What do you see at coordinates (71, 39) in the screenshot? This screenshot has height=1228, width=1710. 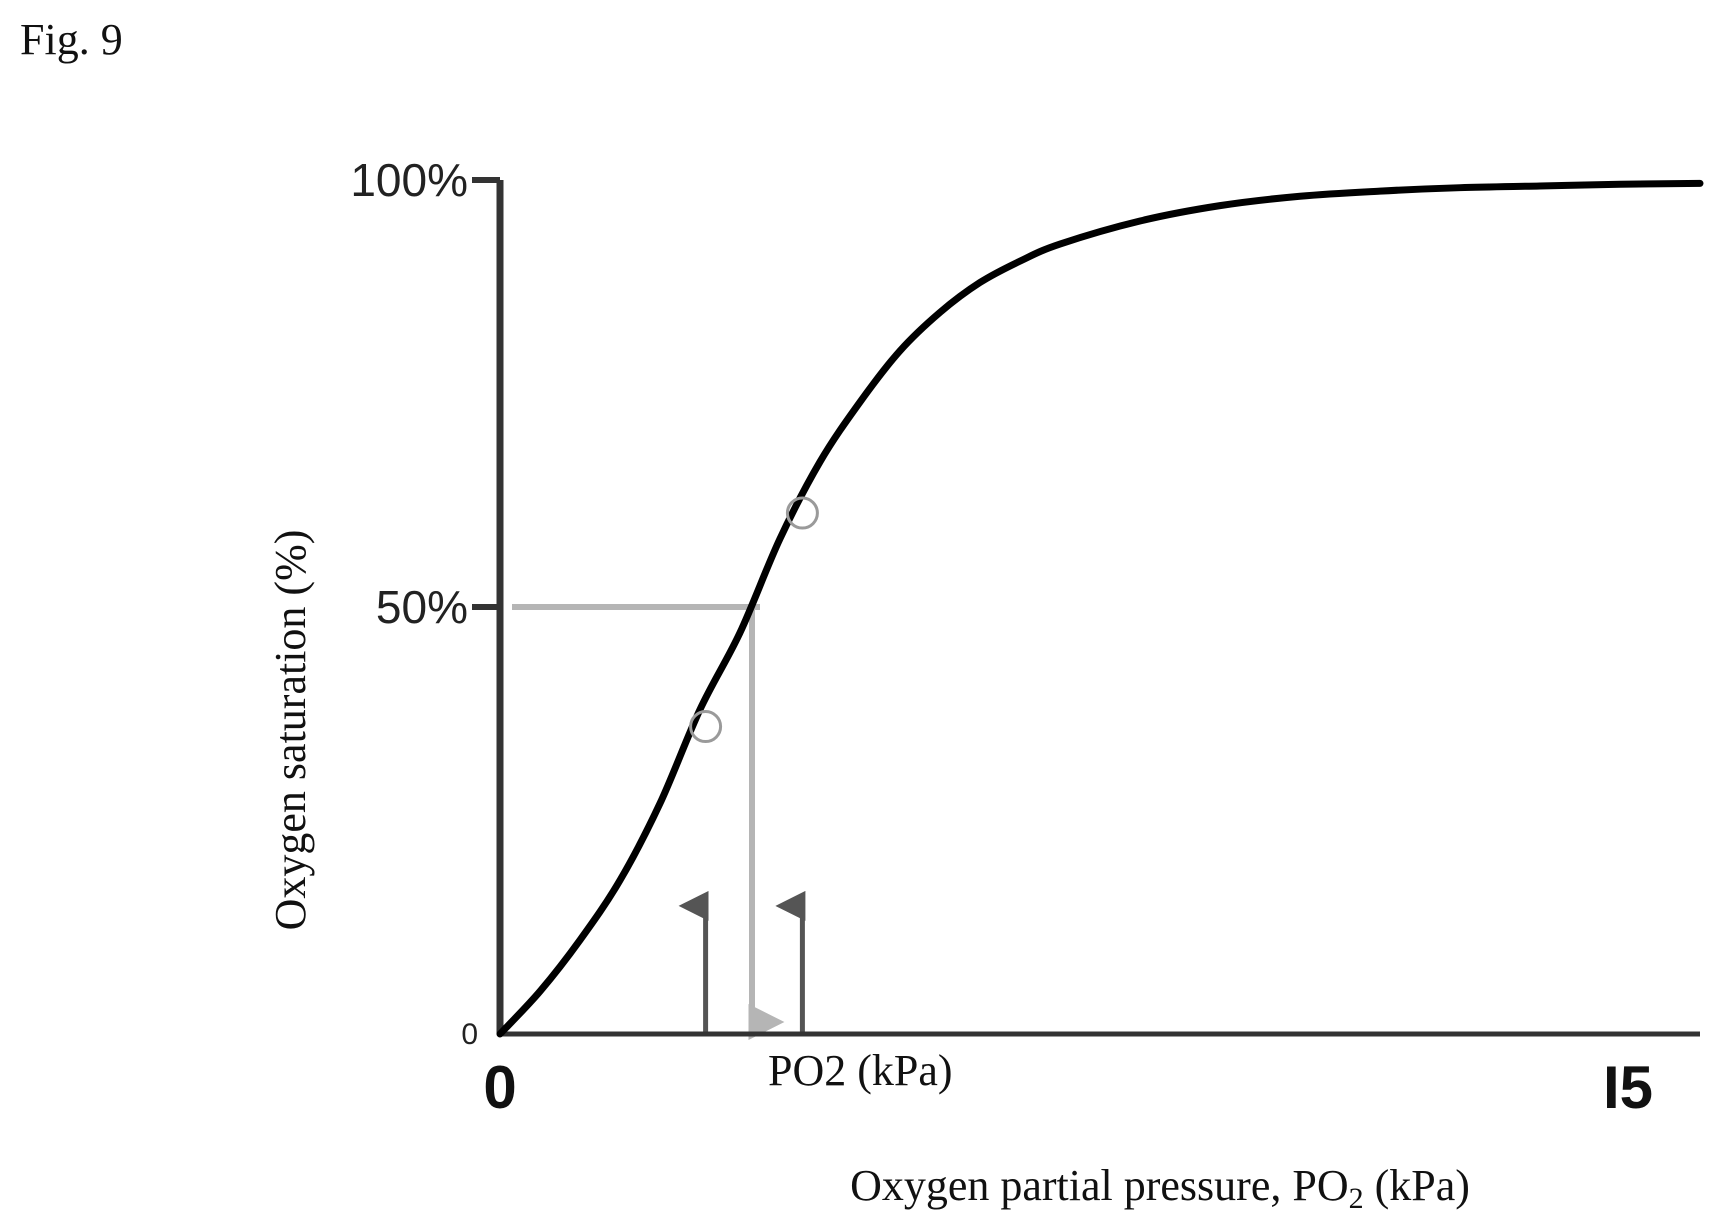 I see `figure-label: Fig. 9` at bounding box center [71, 39].